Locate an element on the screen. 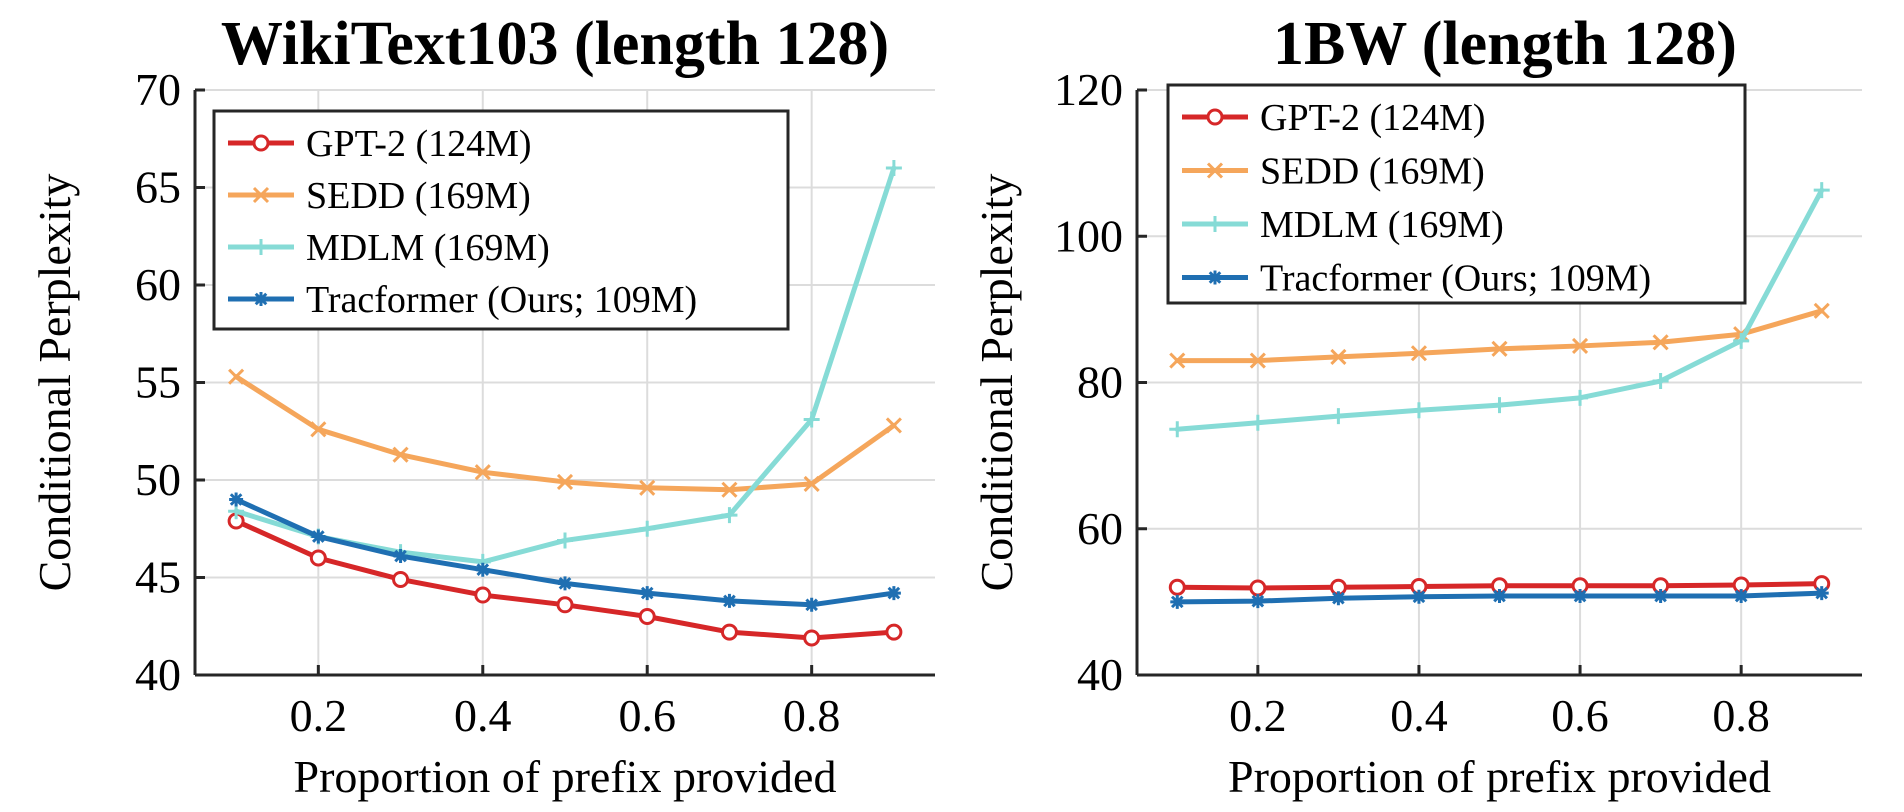 The width and height of the screenshot is (1904, 812). legend-item: SEDD (169M) is located at coordinates (1333, 172).